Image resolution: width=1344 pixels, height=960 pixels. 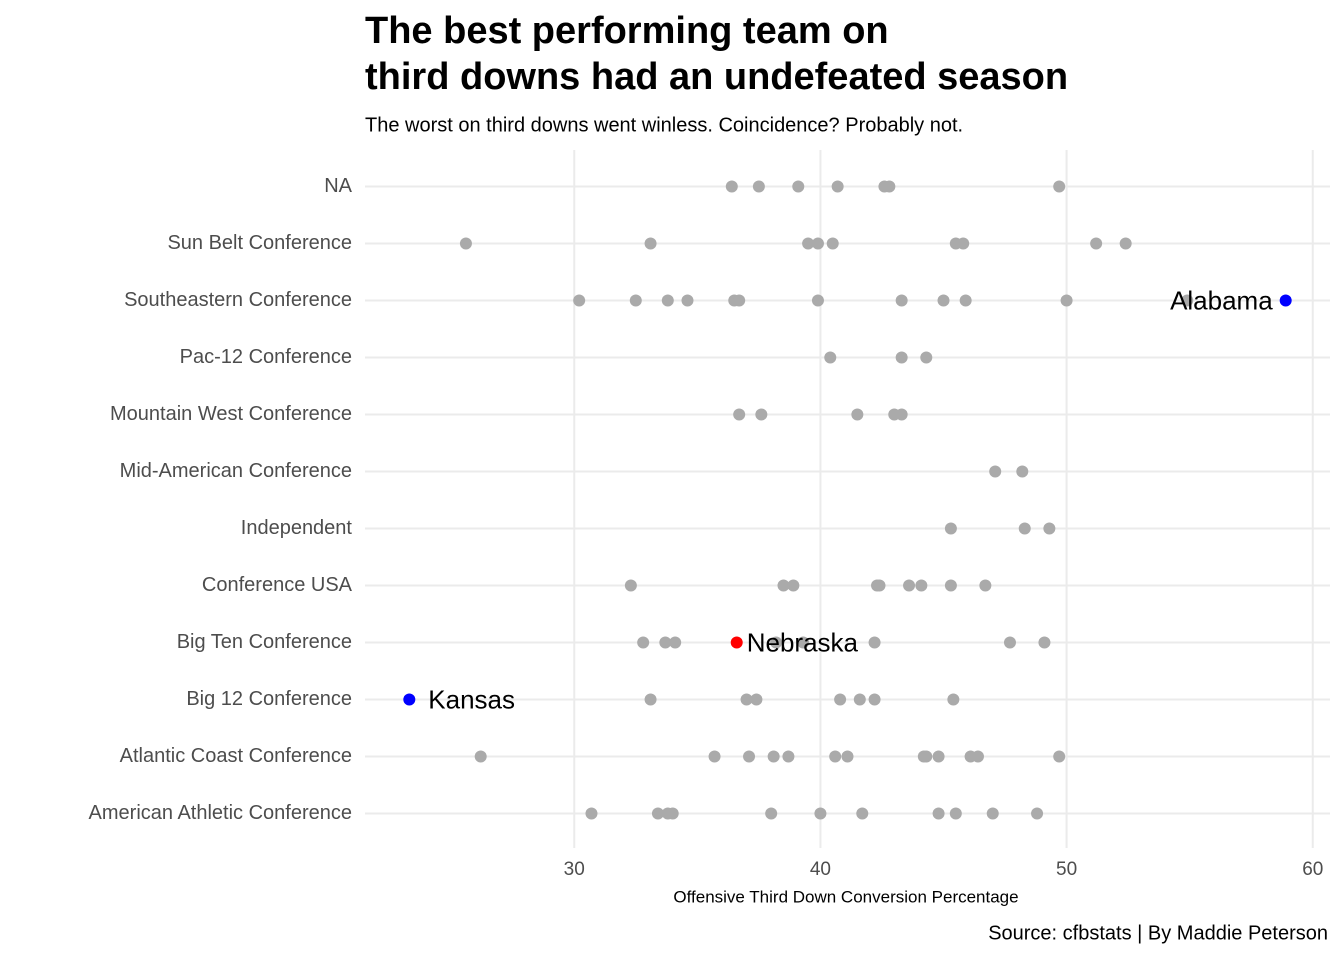 What do you see at coordinates (1158, 933) in the screenshot?
I see `caption: Source: cfbstats | By Maddie Peterson` at bounding box center [1158, 933].